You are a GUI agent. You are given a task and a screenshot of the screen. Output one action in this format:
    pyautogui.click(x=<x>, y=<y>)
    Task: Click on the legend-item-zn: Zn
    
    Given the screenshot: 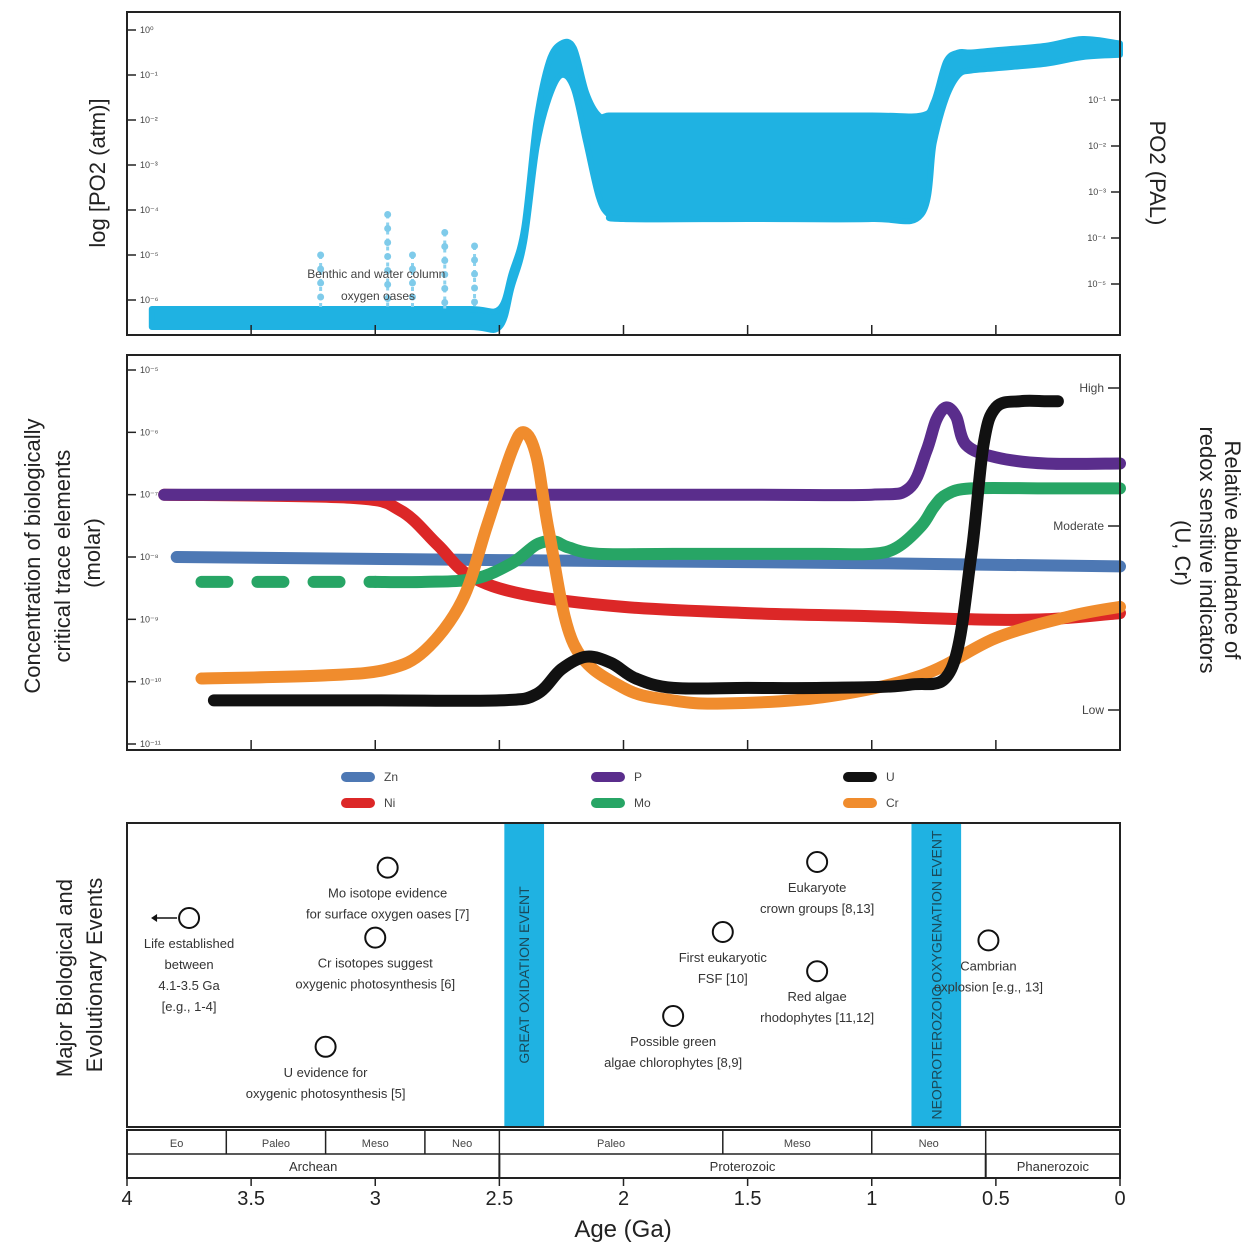 What is the action you would take?
    pyautogui.click(x=369, y=777)
    